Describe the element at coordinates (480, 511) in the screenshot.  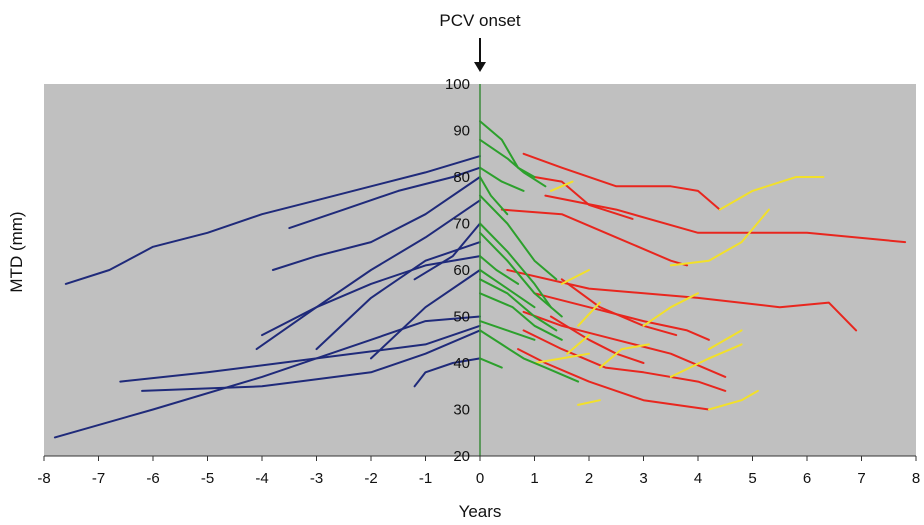
I see `x-axis-title: Years` at that location.